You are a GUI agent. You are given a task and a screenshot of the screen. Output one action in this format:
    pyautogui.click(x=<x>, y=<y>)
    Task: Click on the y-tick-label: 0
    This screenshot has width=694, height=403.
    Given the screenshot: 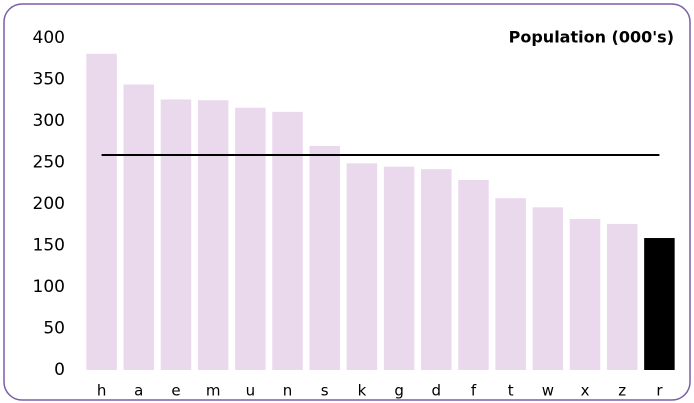 What is the action you would take?
    pyautogui.click(x=59, y=370)
    